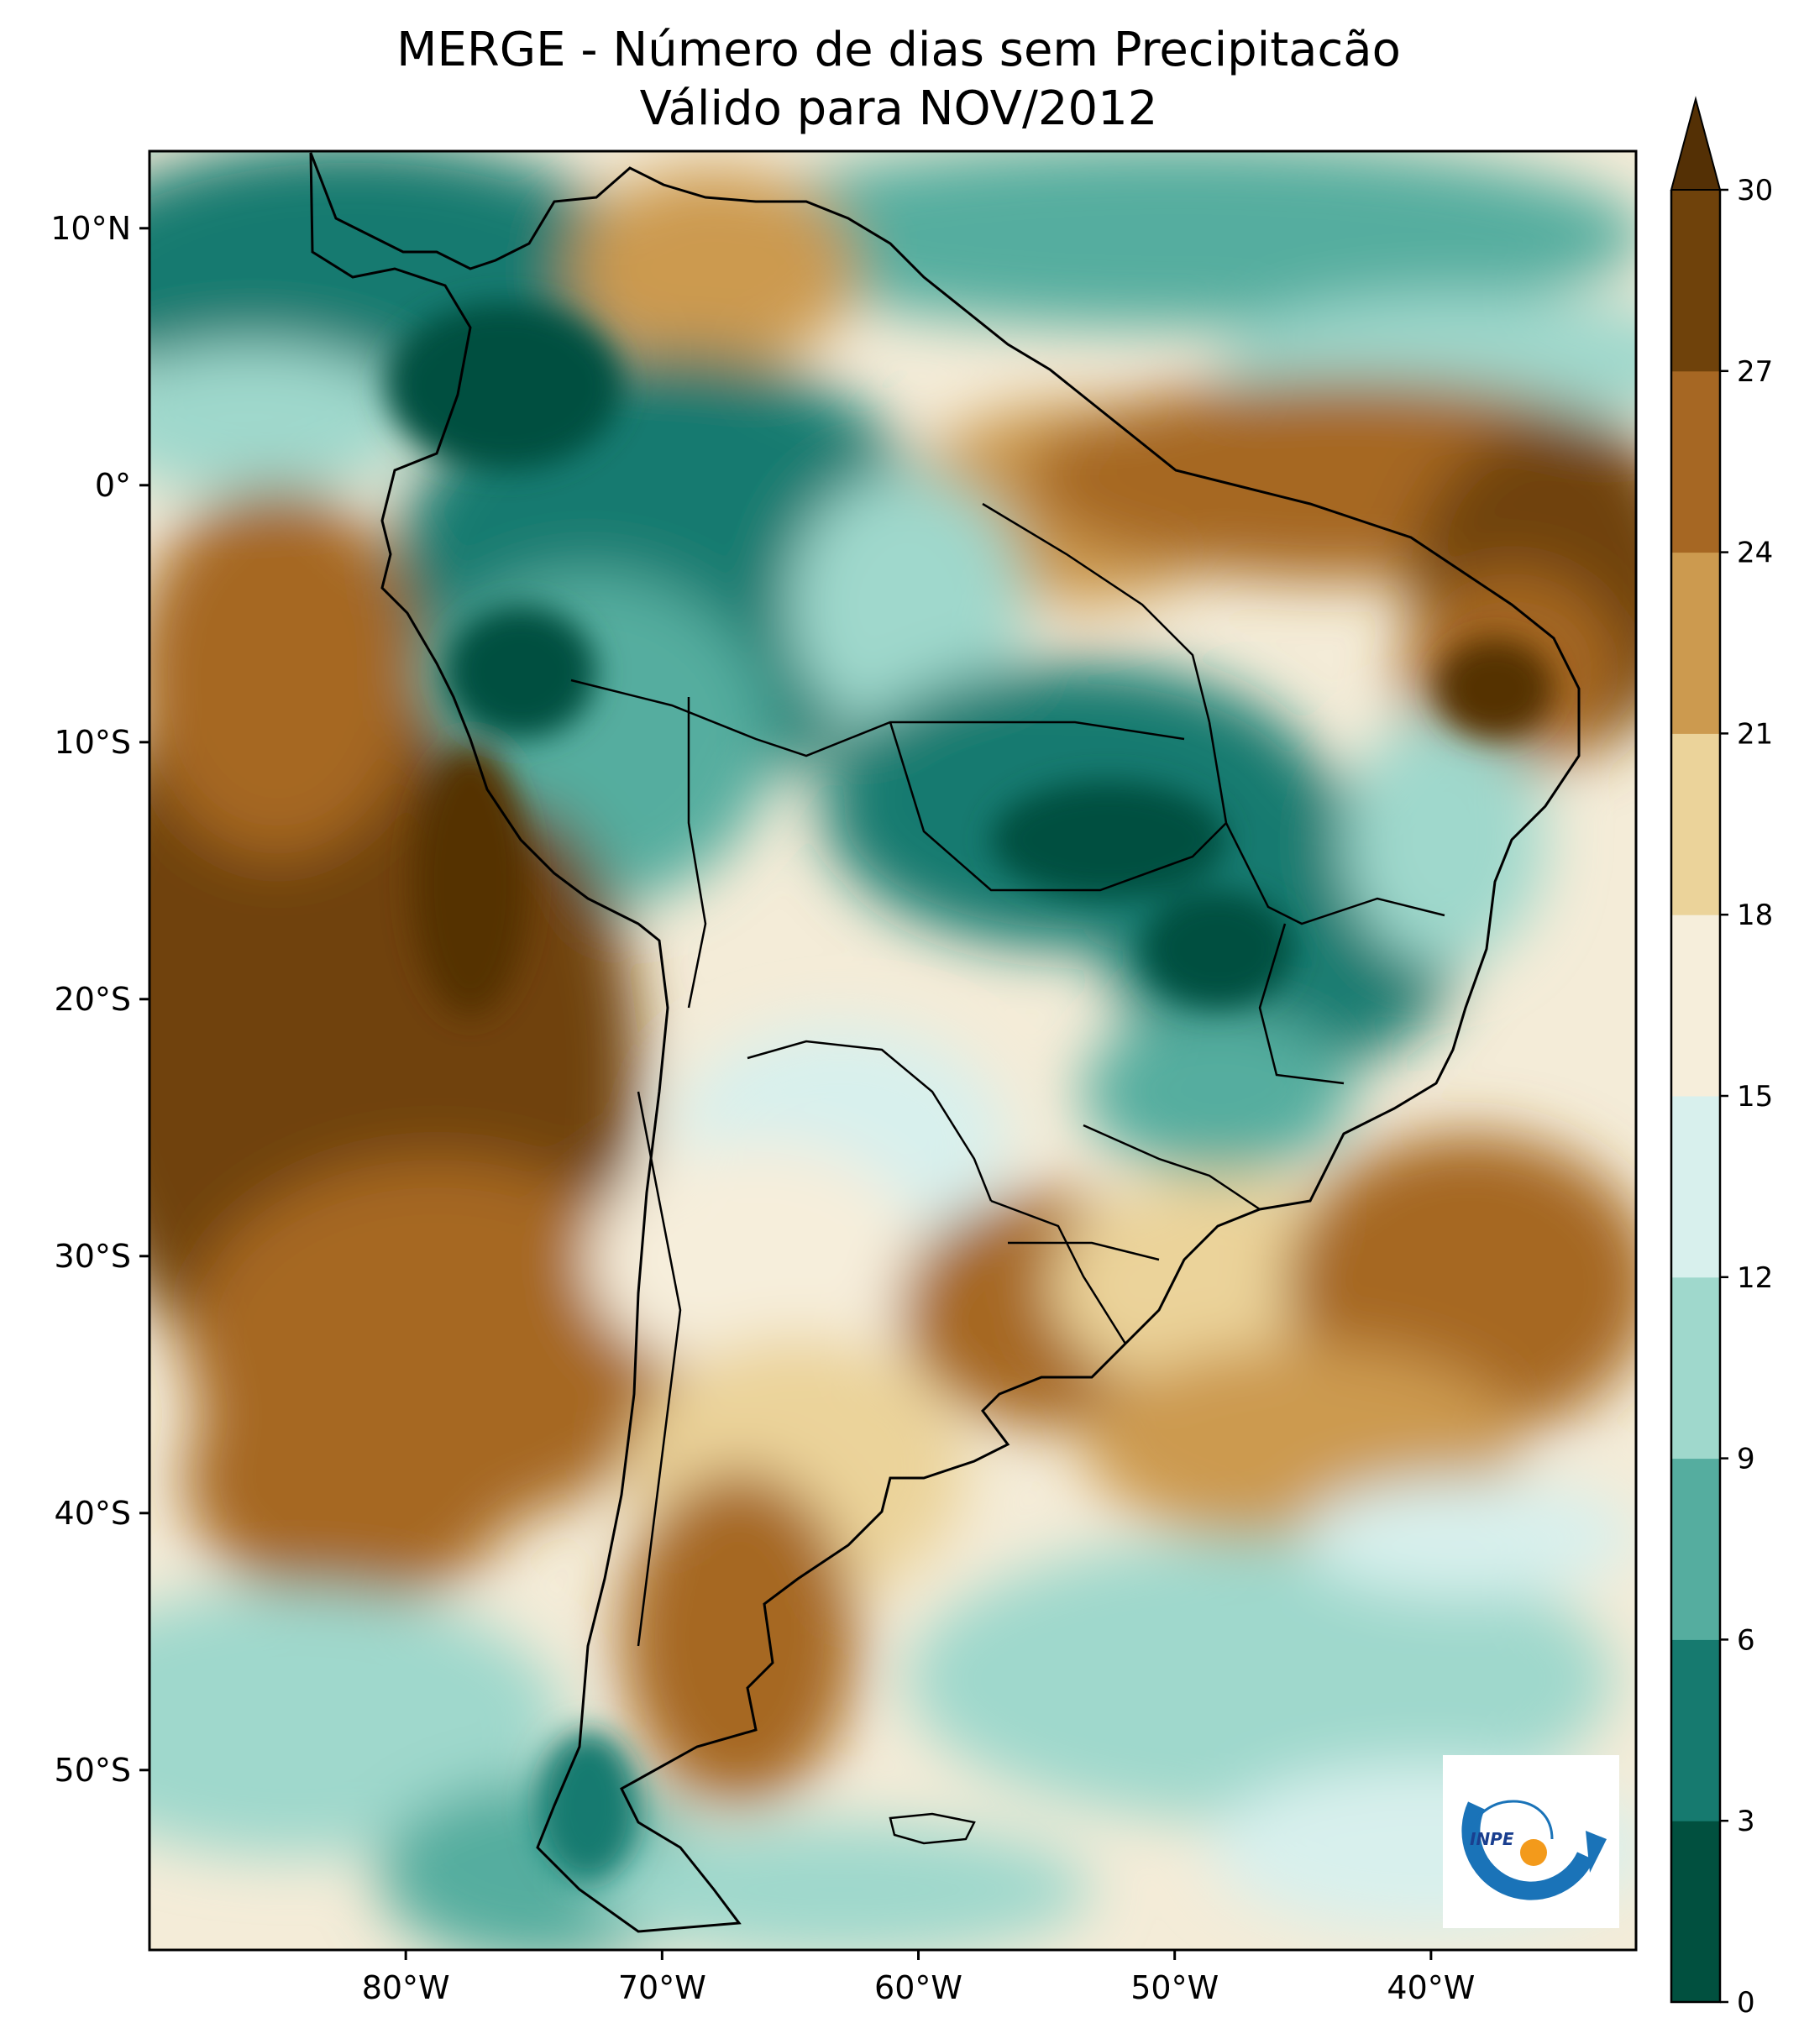 This screenshot has width=1804, height=2044. What do you see at coordinates (1531, 1841) in the screenshot?
I see `inpe-logo: INPE` at bounding box center [1531, 1841].